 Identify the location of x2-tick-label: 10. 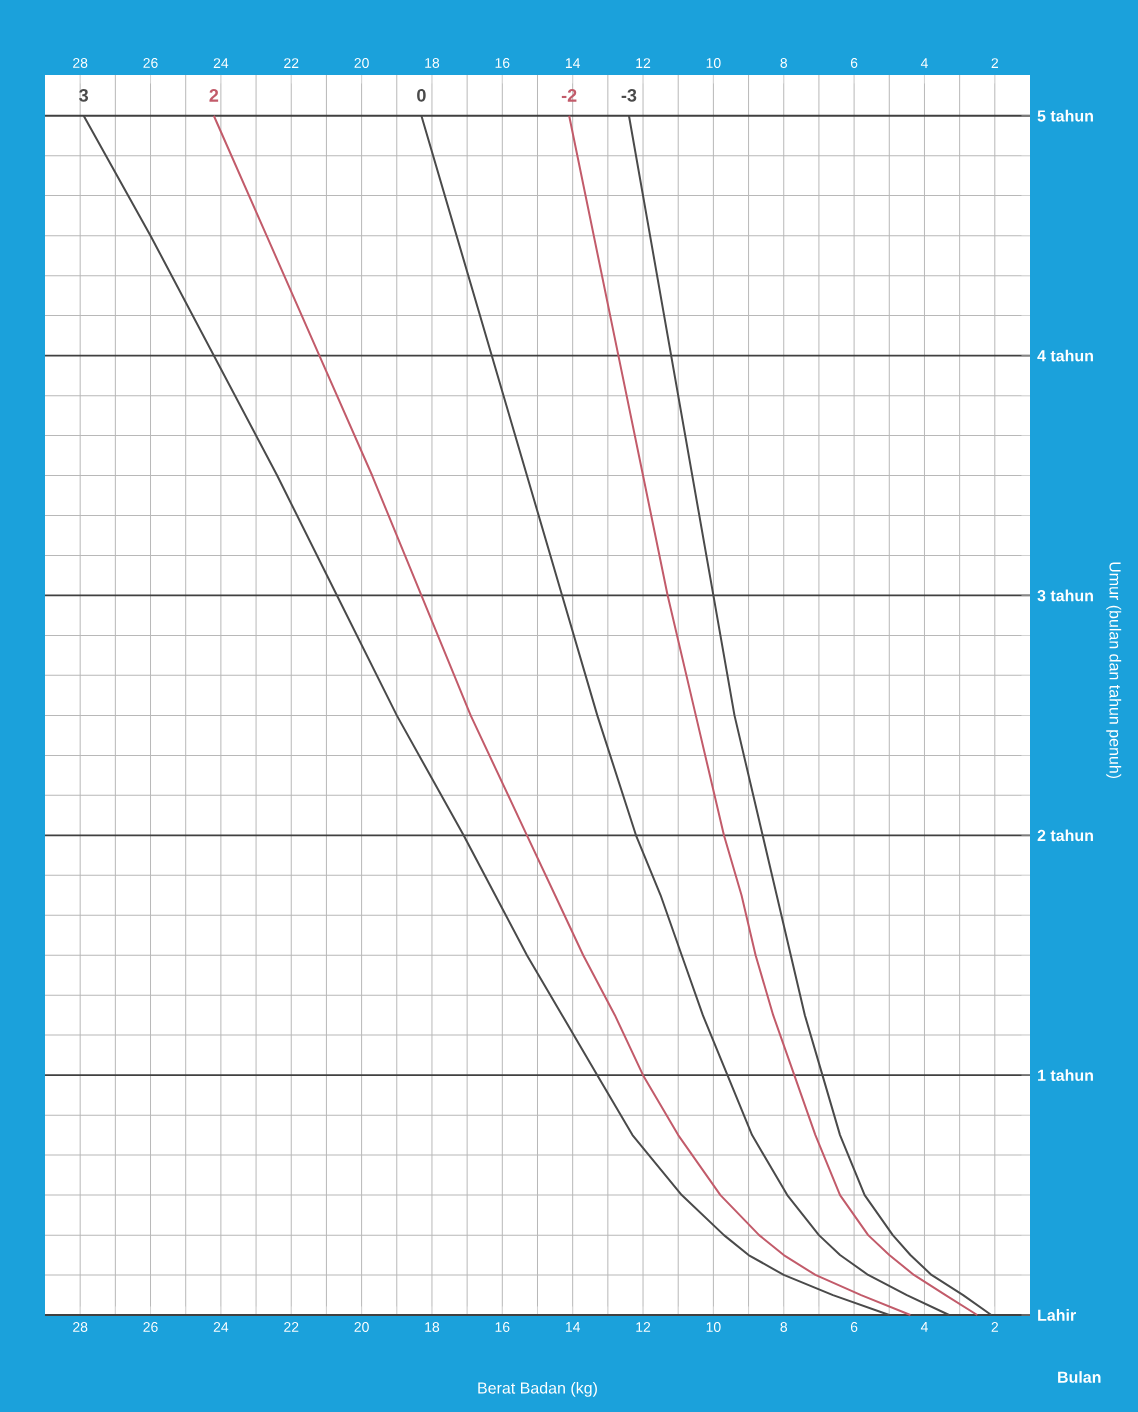
(713, 1327).